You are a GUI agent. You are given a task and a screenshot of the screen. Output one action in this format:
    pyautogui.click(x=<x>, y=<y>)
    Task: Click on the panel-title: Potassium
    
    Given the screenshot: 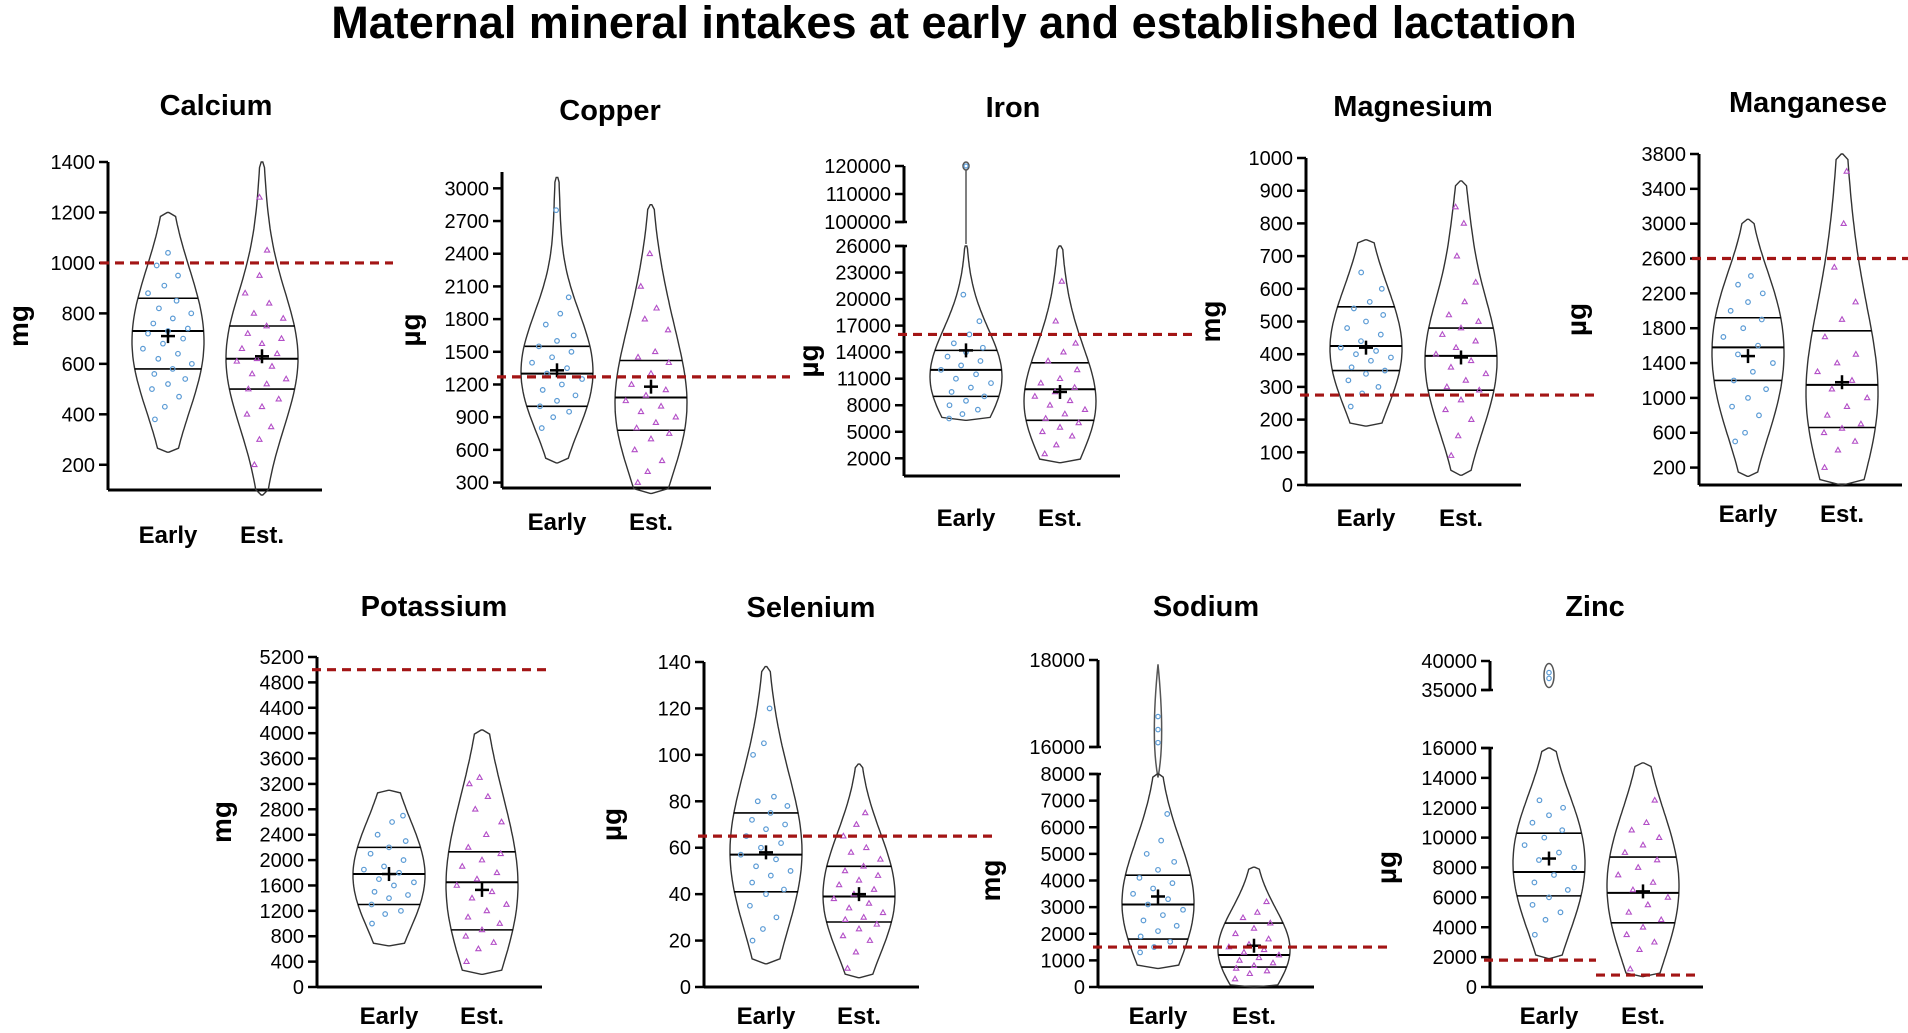 What is the action you would take?
    pyautogui.click(x=434, y=607)
    